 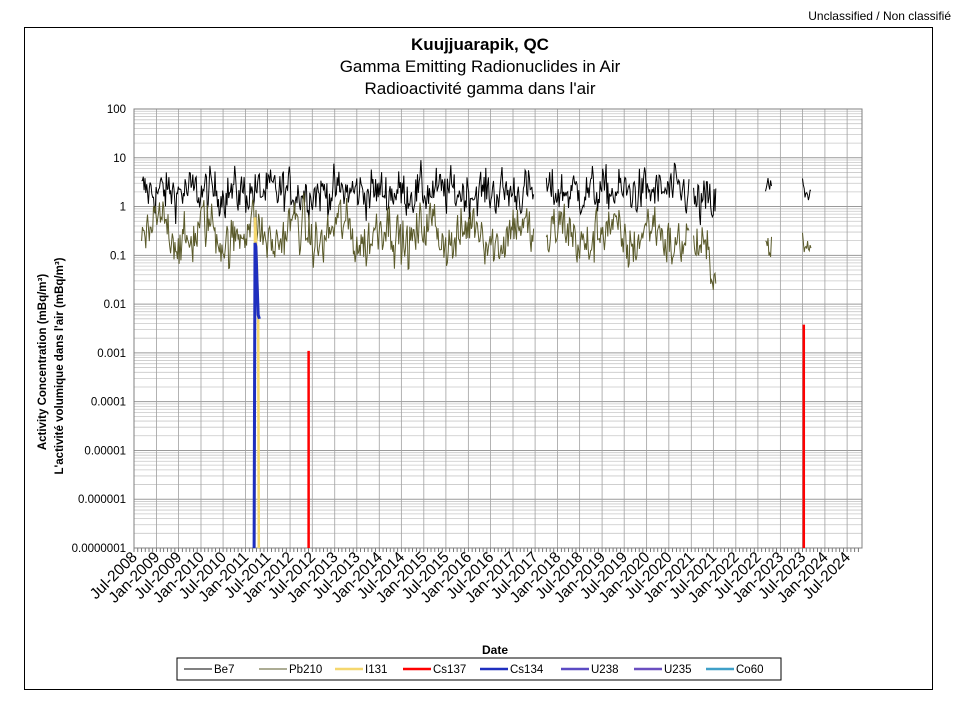 What do you see at coordinates (376, 670) in the screenshot?
I see `legend-label-i131: I131` at bounding box center [376, 670].